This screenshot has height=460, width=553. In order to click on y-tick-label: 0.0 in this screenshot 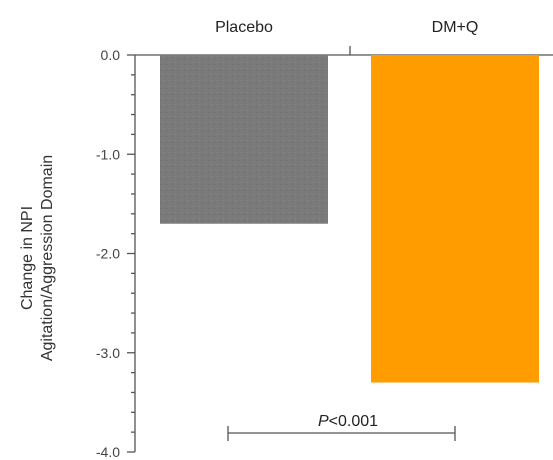, I will do `click(111, 55)`.